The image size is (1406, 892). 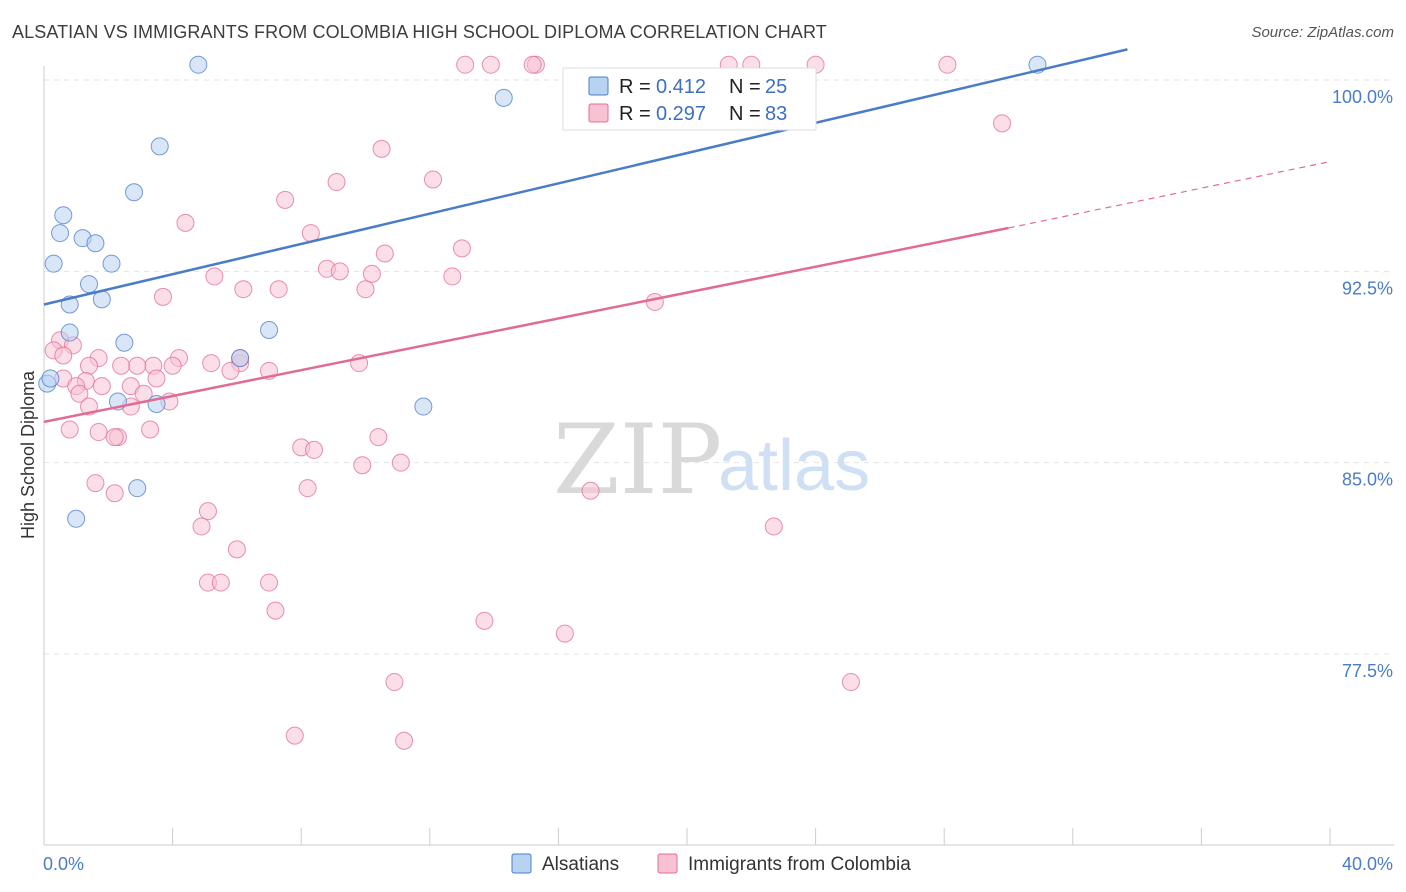 What do you see at coordinates (799, 864) in the screenshot?
I see `bottom-legend-colombia: Immigrants from Colombia` at bounding box center [799, 864].